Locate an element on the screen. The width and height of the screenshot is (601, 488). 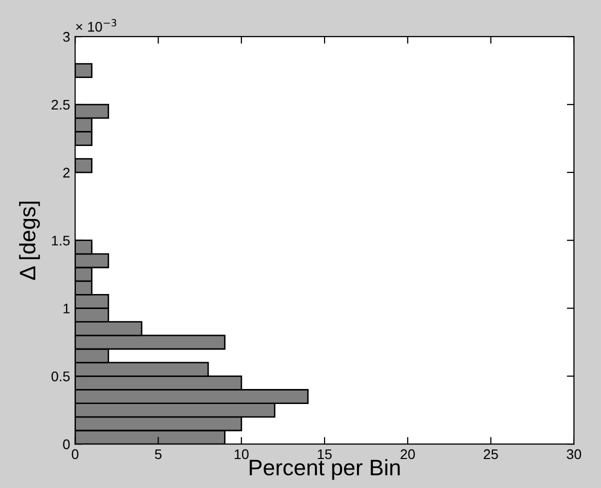
text: × 10$^{−3}$ is located at coordinates (96, 25).